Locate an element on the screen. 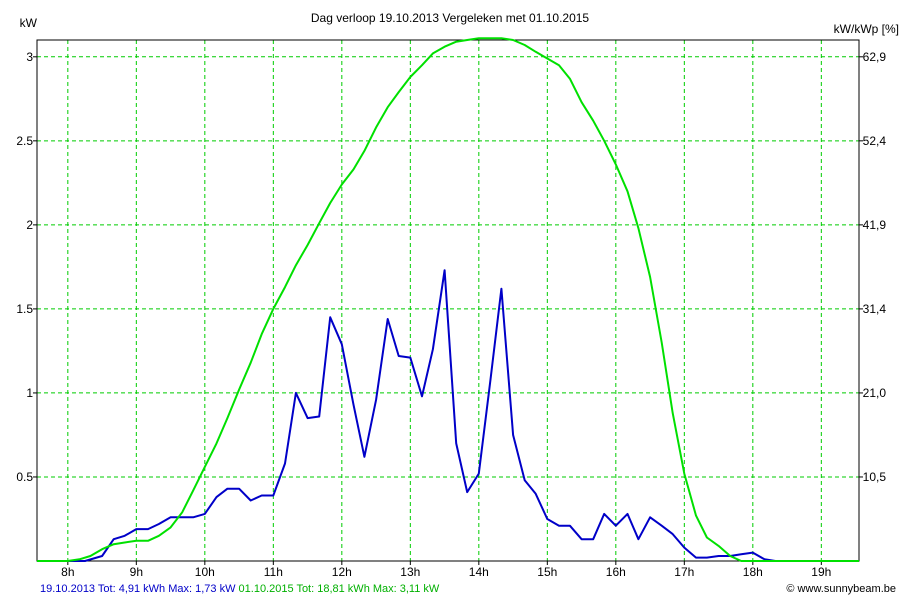  y-tick-label-left: 2 is located at coordinates (29, 225).